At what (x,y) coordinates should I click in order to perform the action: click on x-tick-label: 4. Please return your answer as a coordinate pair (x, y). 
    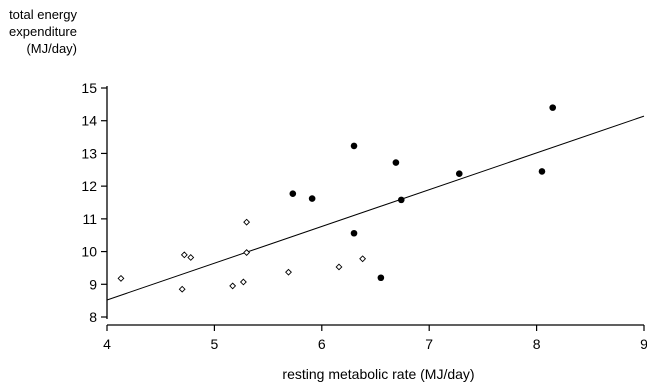
    Looking at the image, I should click on (107, 344).